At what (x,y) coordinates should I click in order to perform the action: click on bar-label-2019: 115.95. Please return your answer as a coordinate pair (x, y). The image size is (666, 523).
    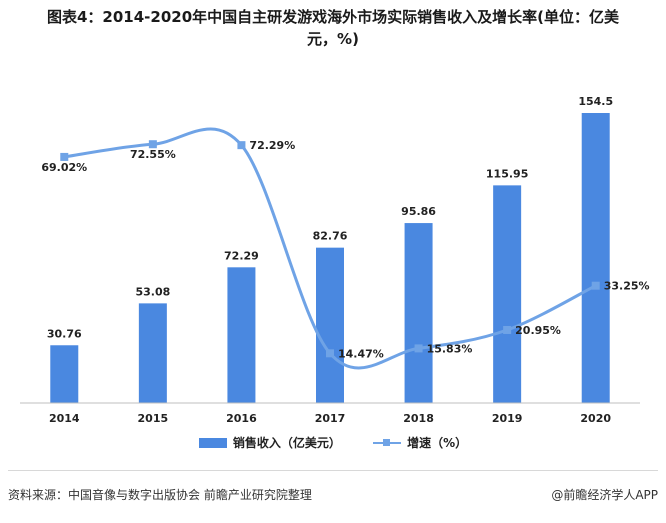
    Looking at the image, I should click on (507, 173).